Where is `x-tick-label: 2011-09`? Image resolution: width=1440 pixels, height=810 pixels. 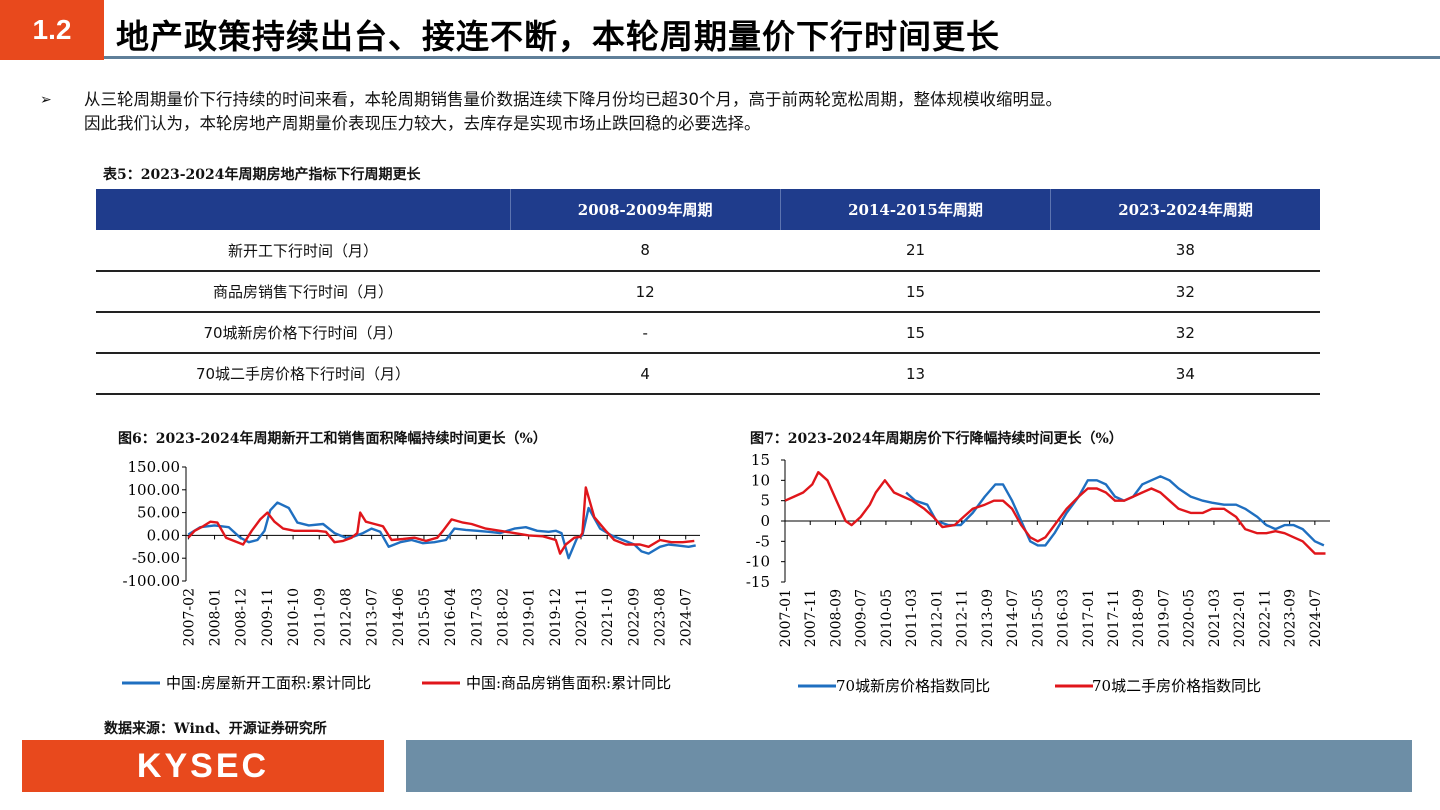
x-tick-label: 2011-09 is located at coordinates (320, 617).